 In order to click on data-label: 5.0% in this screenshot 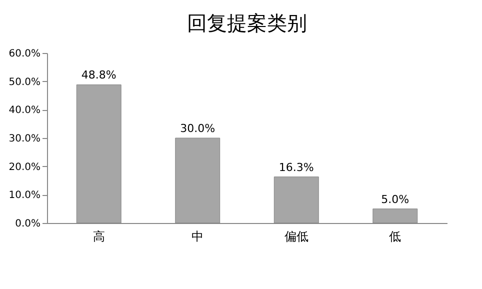, I will do `click(395, 199)`.